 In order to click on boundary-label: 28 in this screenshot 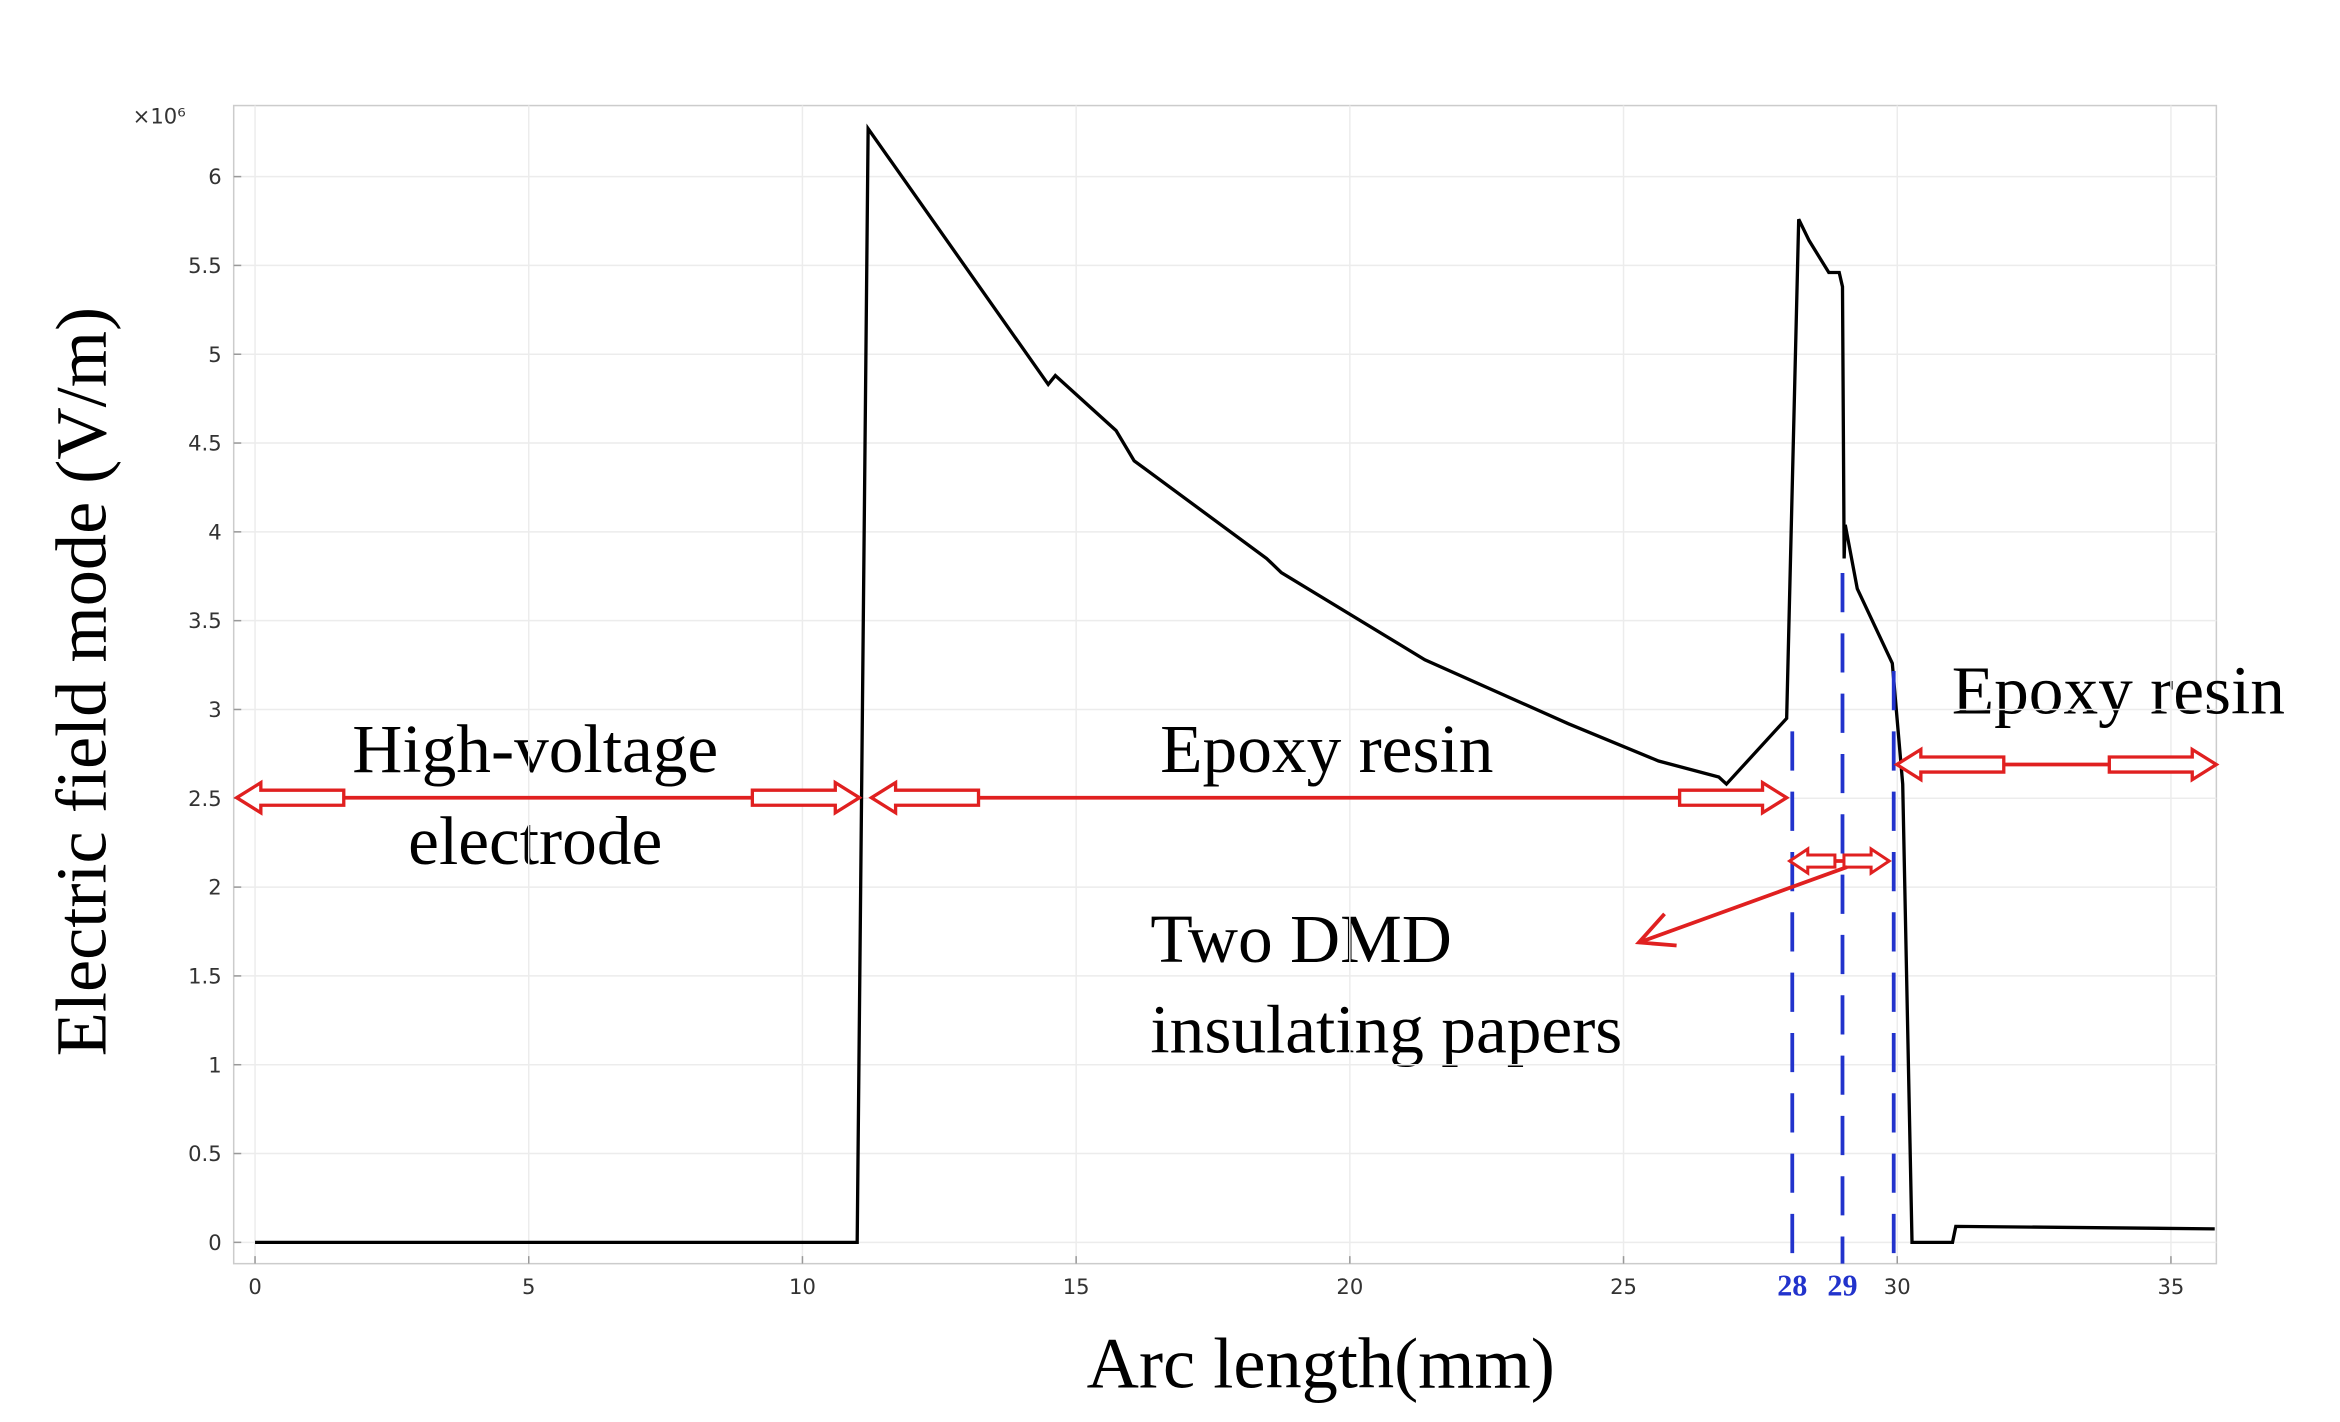, I will do `click(1792, 1285)`.